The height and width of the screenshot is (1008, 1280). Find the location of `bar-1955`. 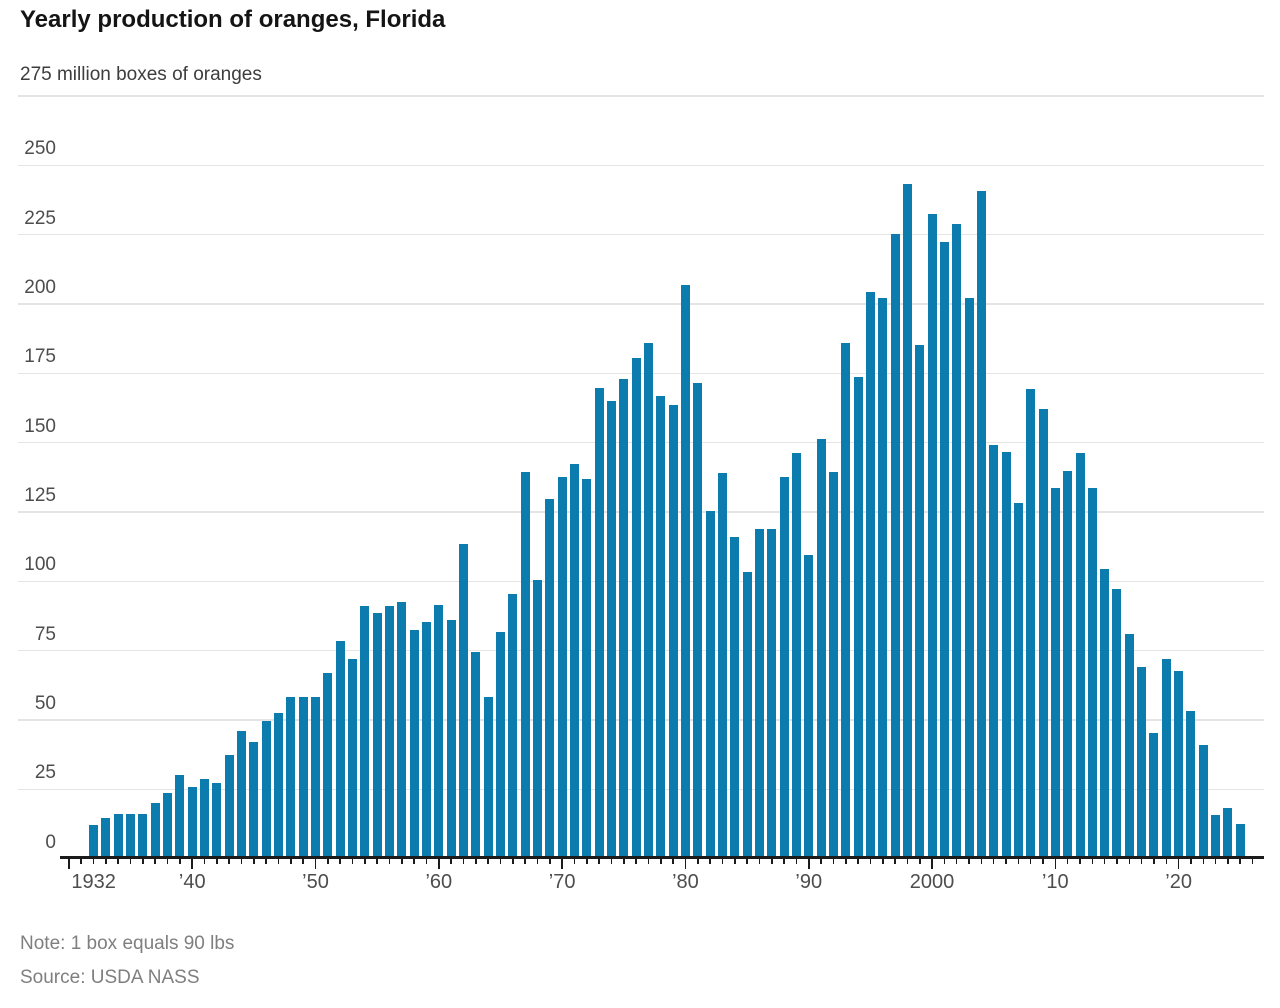

bar-1955 is located at coordinates (377, 736).